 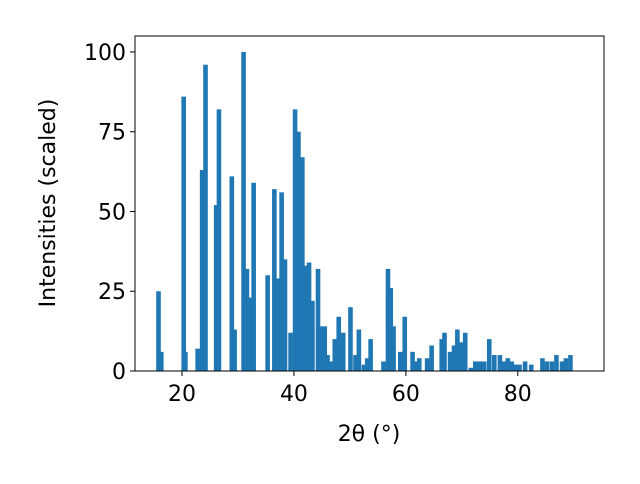 What do you see at coordinates (119, 372) in the screenshot?
I see `y-tick-label: 0` at bounding box center [119, 372].